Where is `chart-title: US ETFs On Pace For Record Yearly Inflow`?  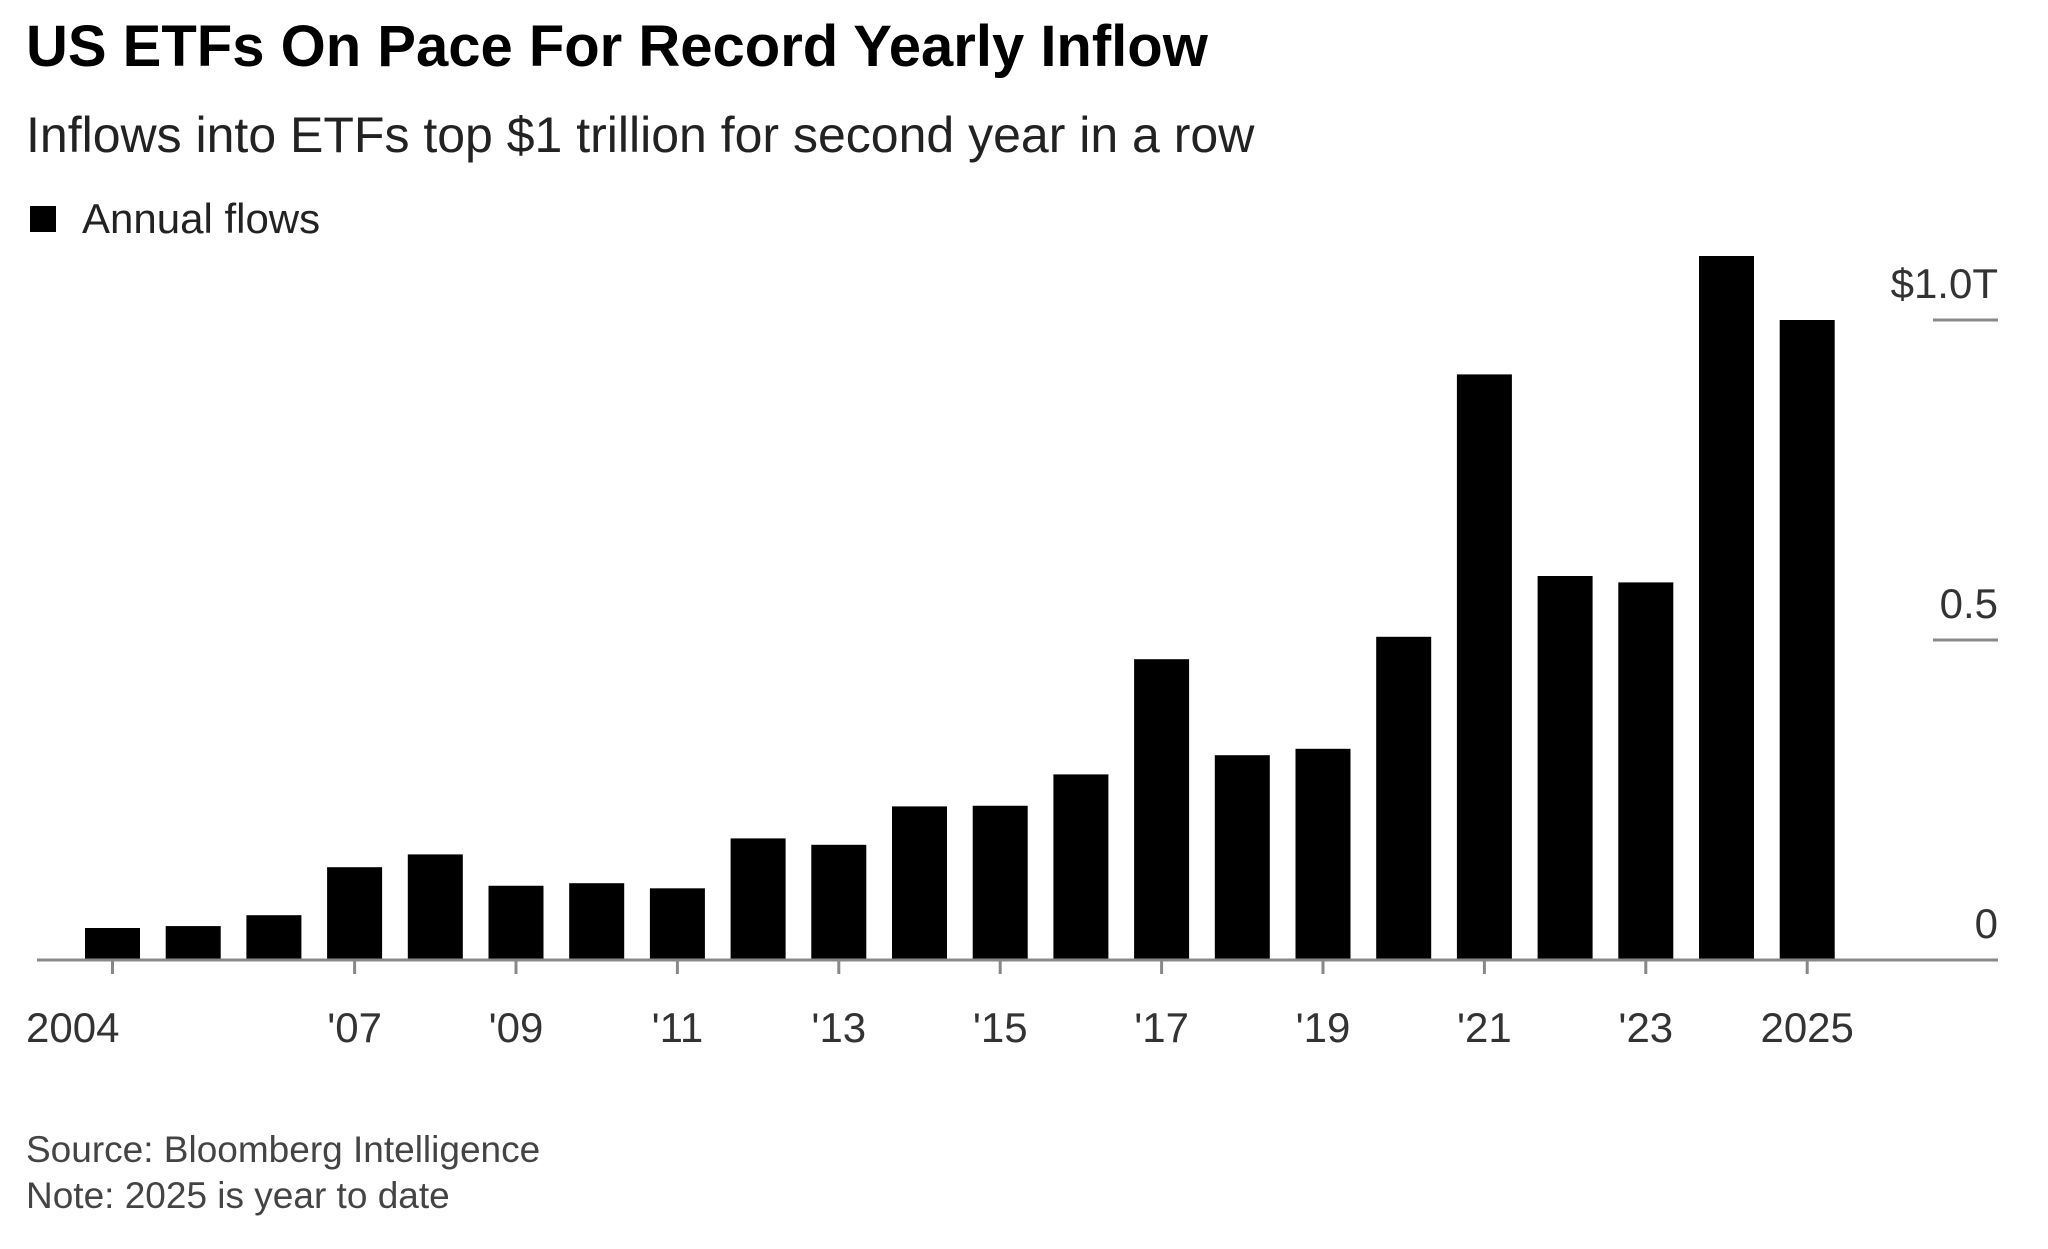
chart-title: US ETFs On Pace For Record Yearly Inflow is located at coordinates (617, 46).